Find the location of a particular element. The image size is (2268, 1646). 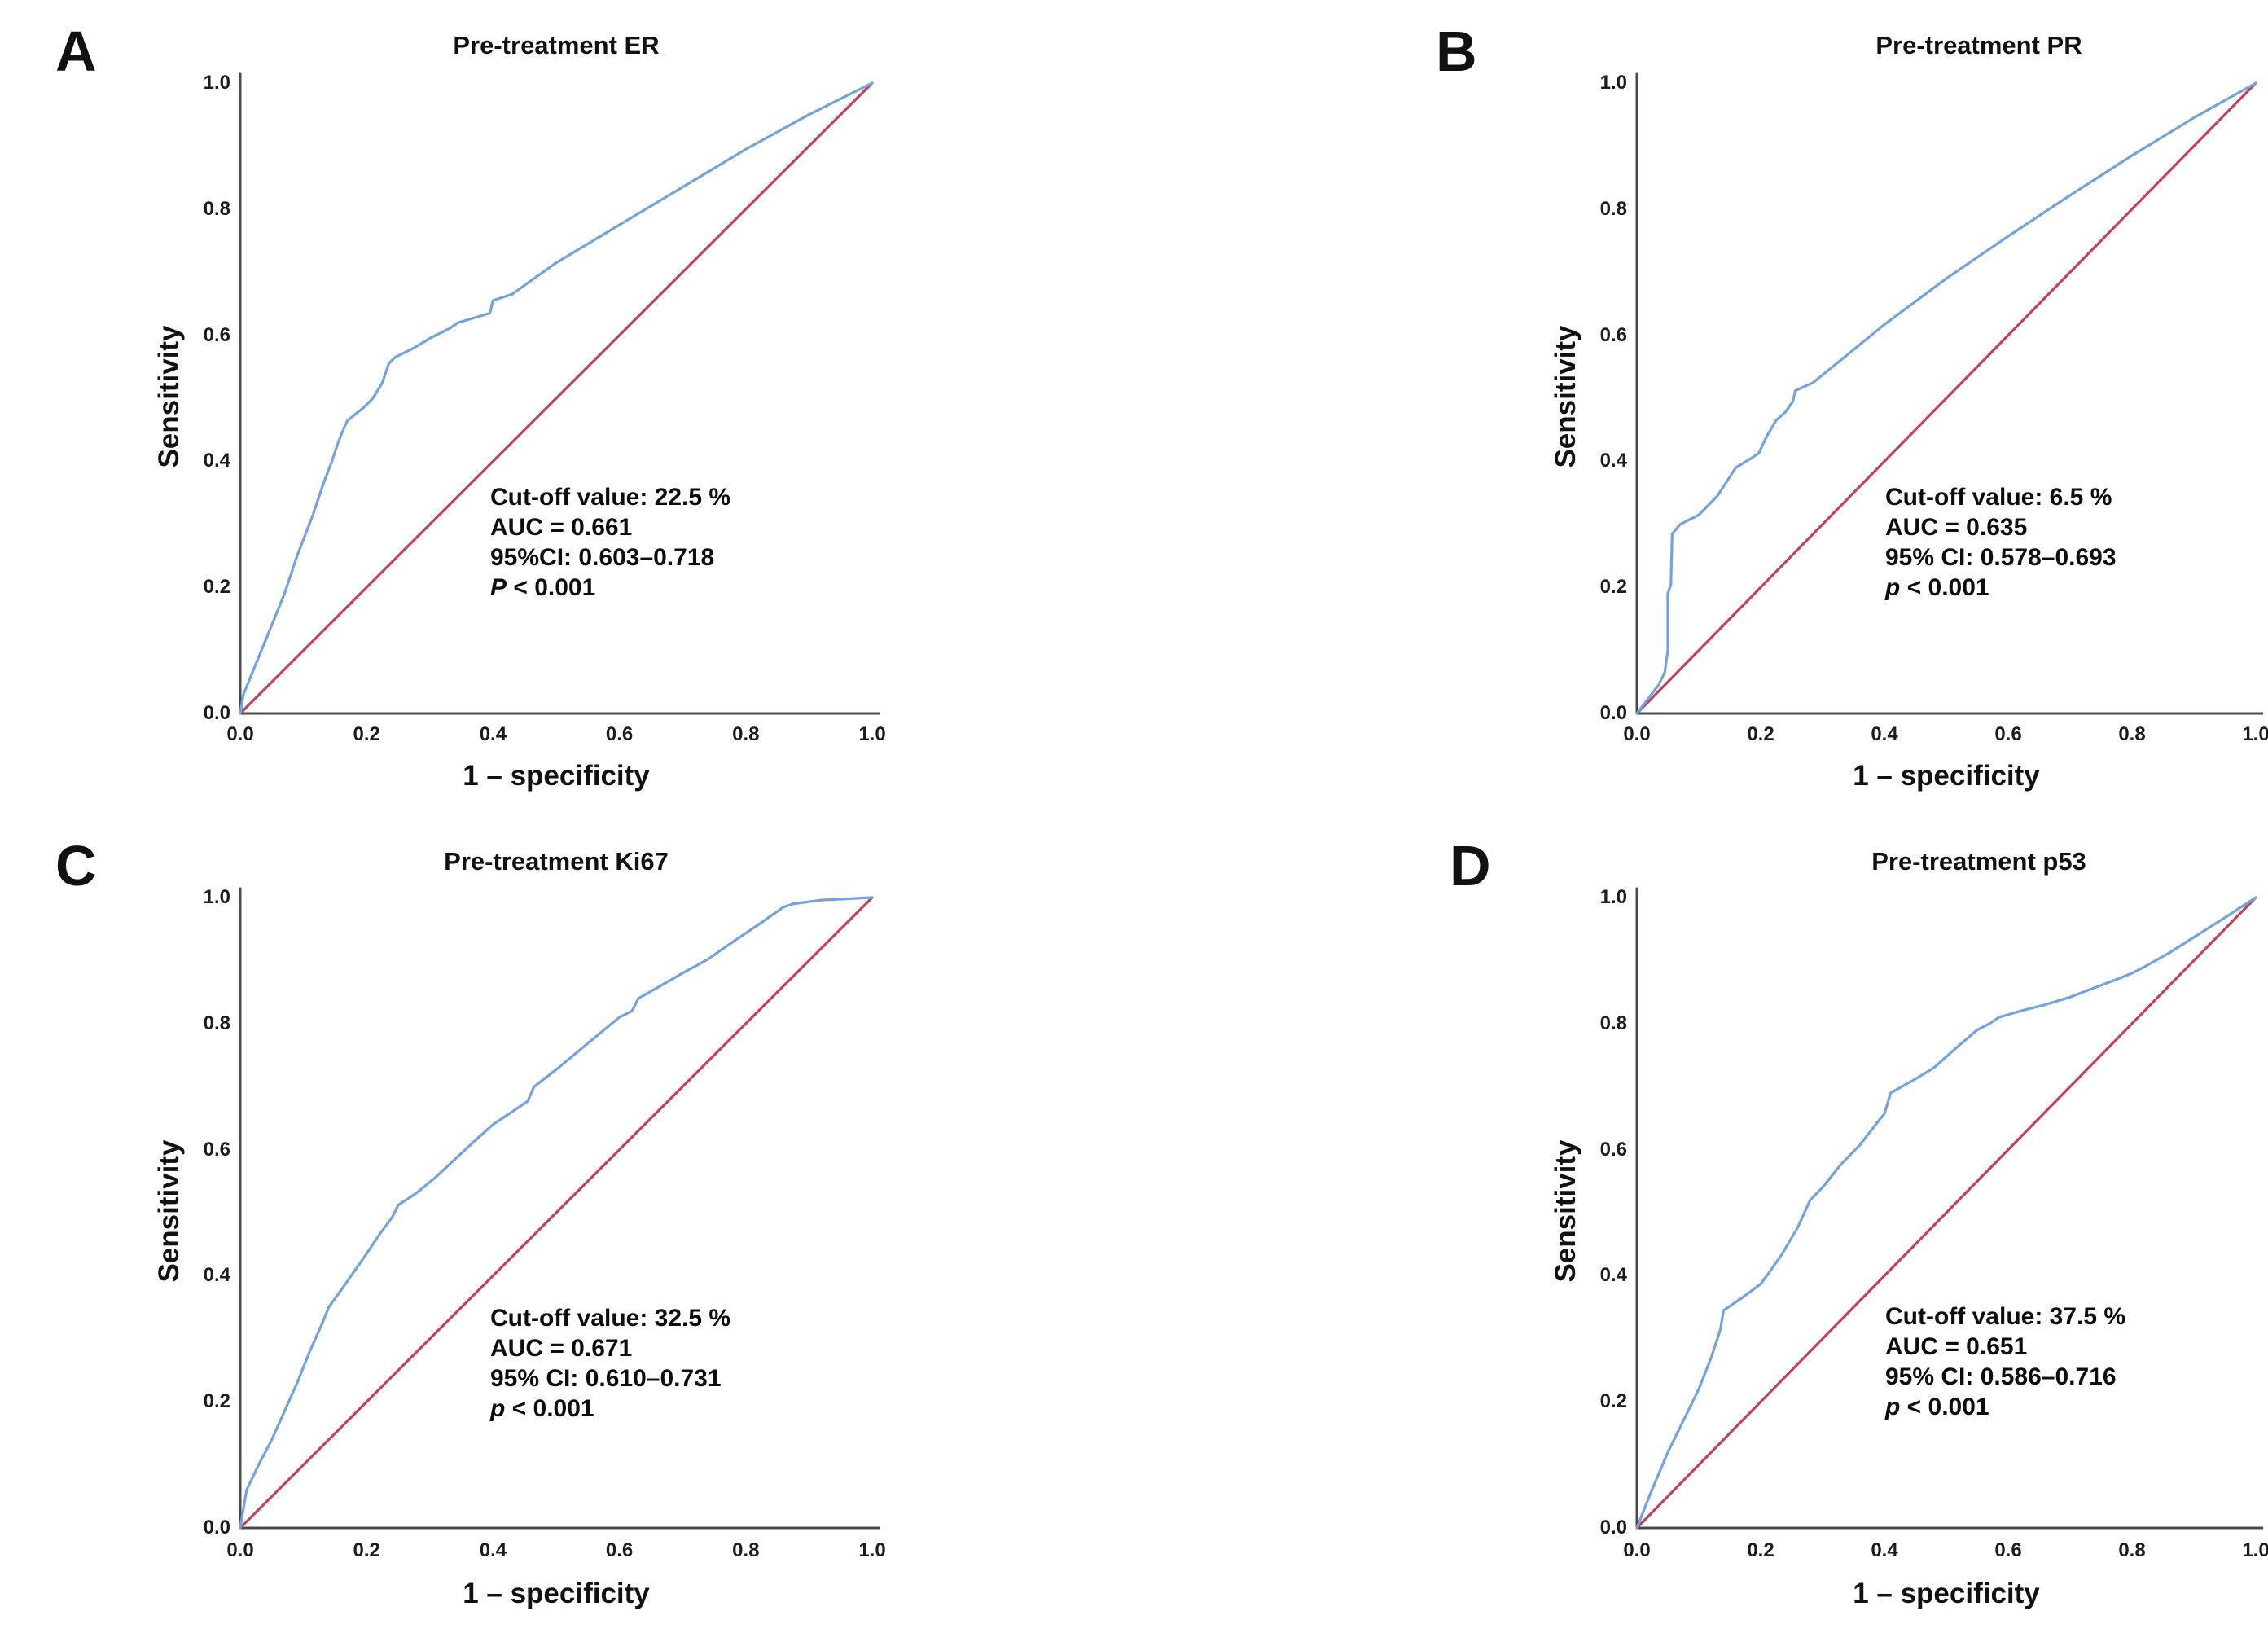

y-axis-ticks-A: 1.0 0.8 0.6 0.4 0.2 0.0 is located at coordinates (182, 398).